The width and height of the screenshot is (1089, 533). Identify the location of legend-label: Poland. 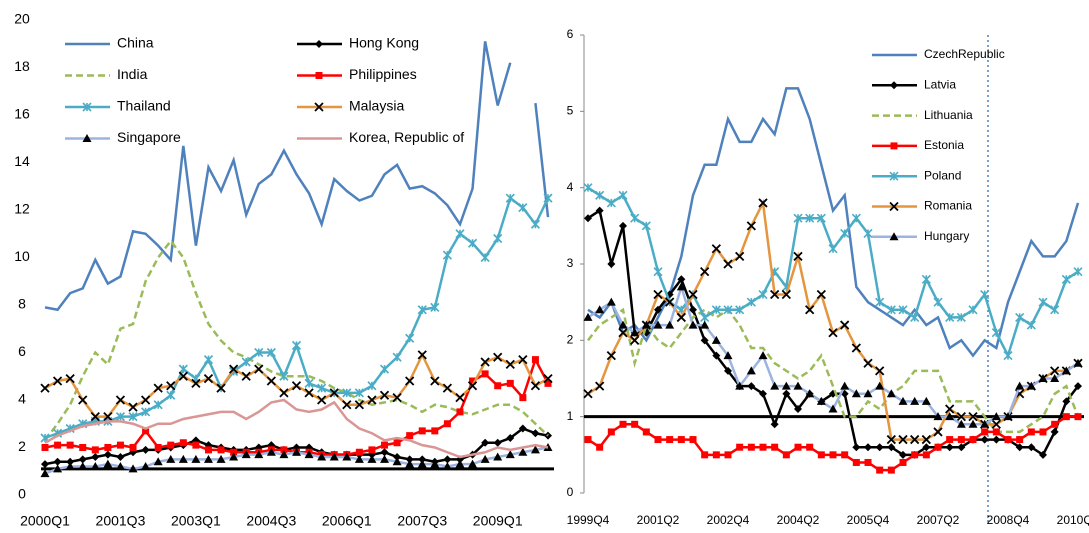
(942, 175).